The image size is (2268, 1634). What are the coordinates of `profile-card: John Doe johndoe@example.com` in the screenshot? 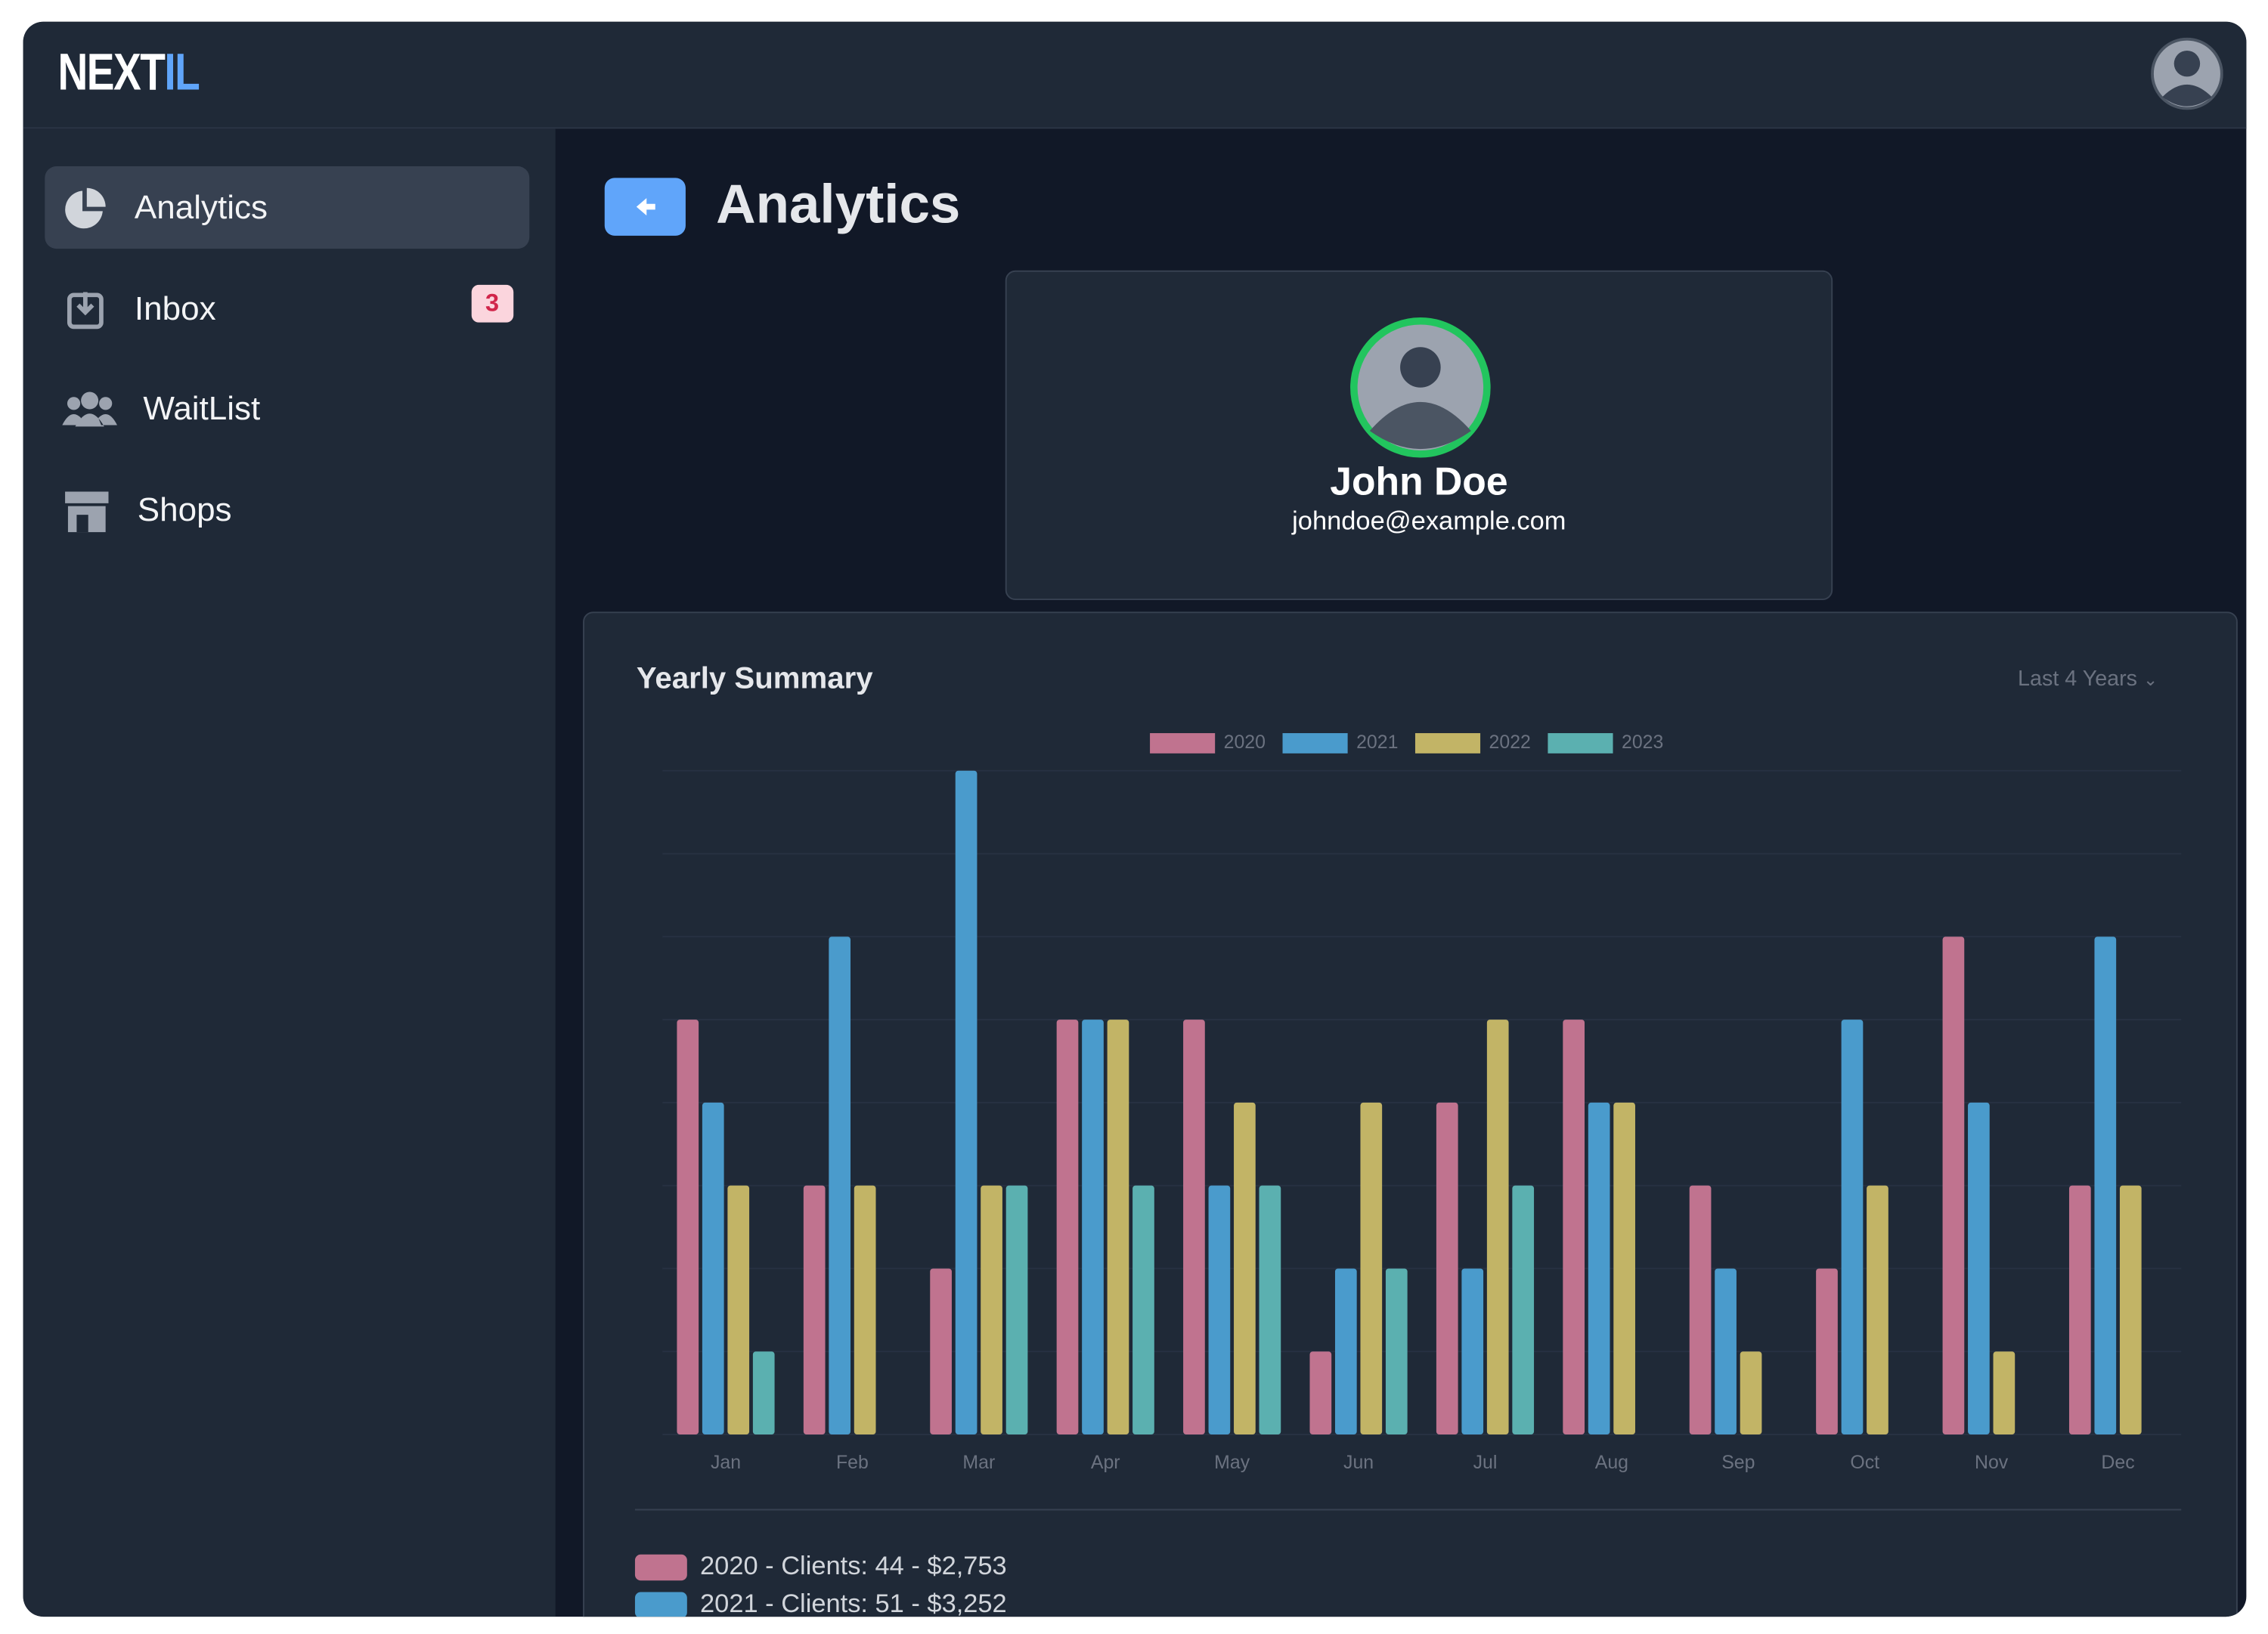 It's located at (1419, 435).